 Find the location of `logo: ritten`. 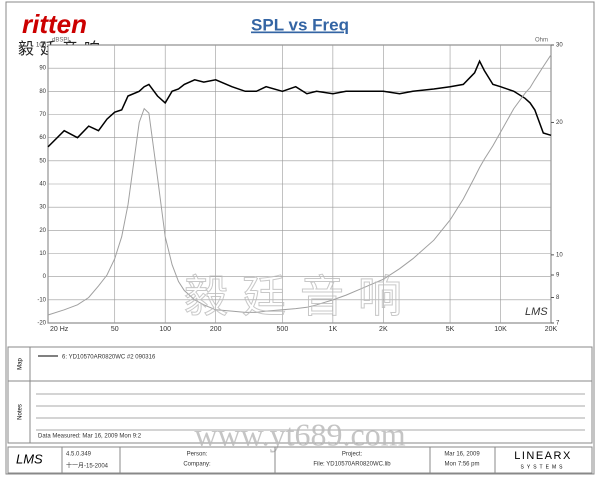

logo: ritten is located at coordinates (54, 24).